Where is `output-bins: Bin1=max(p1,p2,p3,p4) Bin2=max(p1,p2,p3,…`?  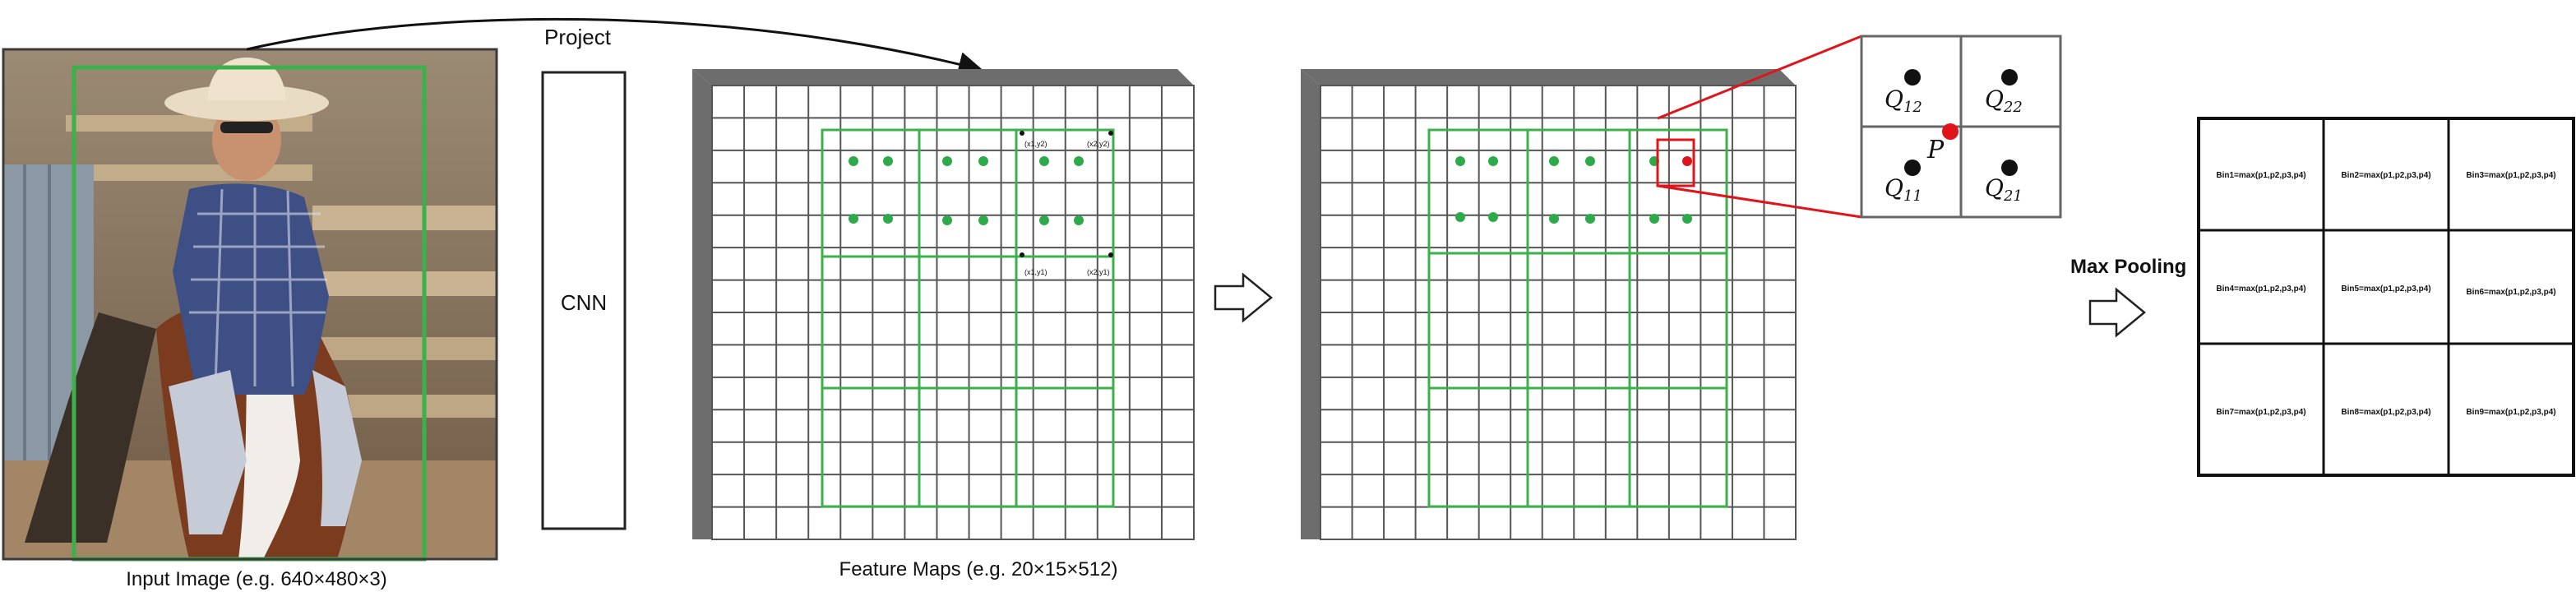 output-bins: Bin1=max(p1,p2,p3,p4) Bin2=max(p1,p2,p3,… is located at coordinates (2386, 297).